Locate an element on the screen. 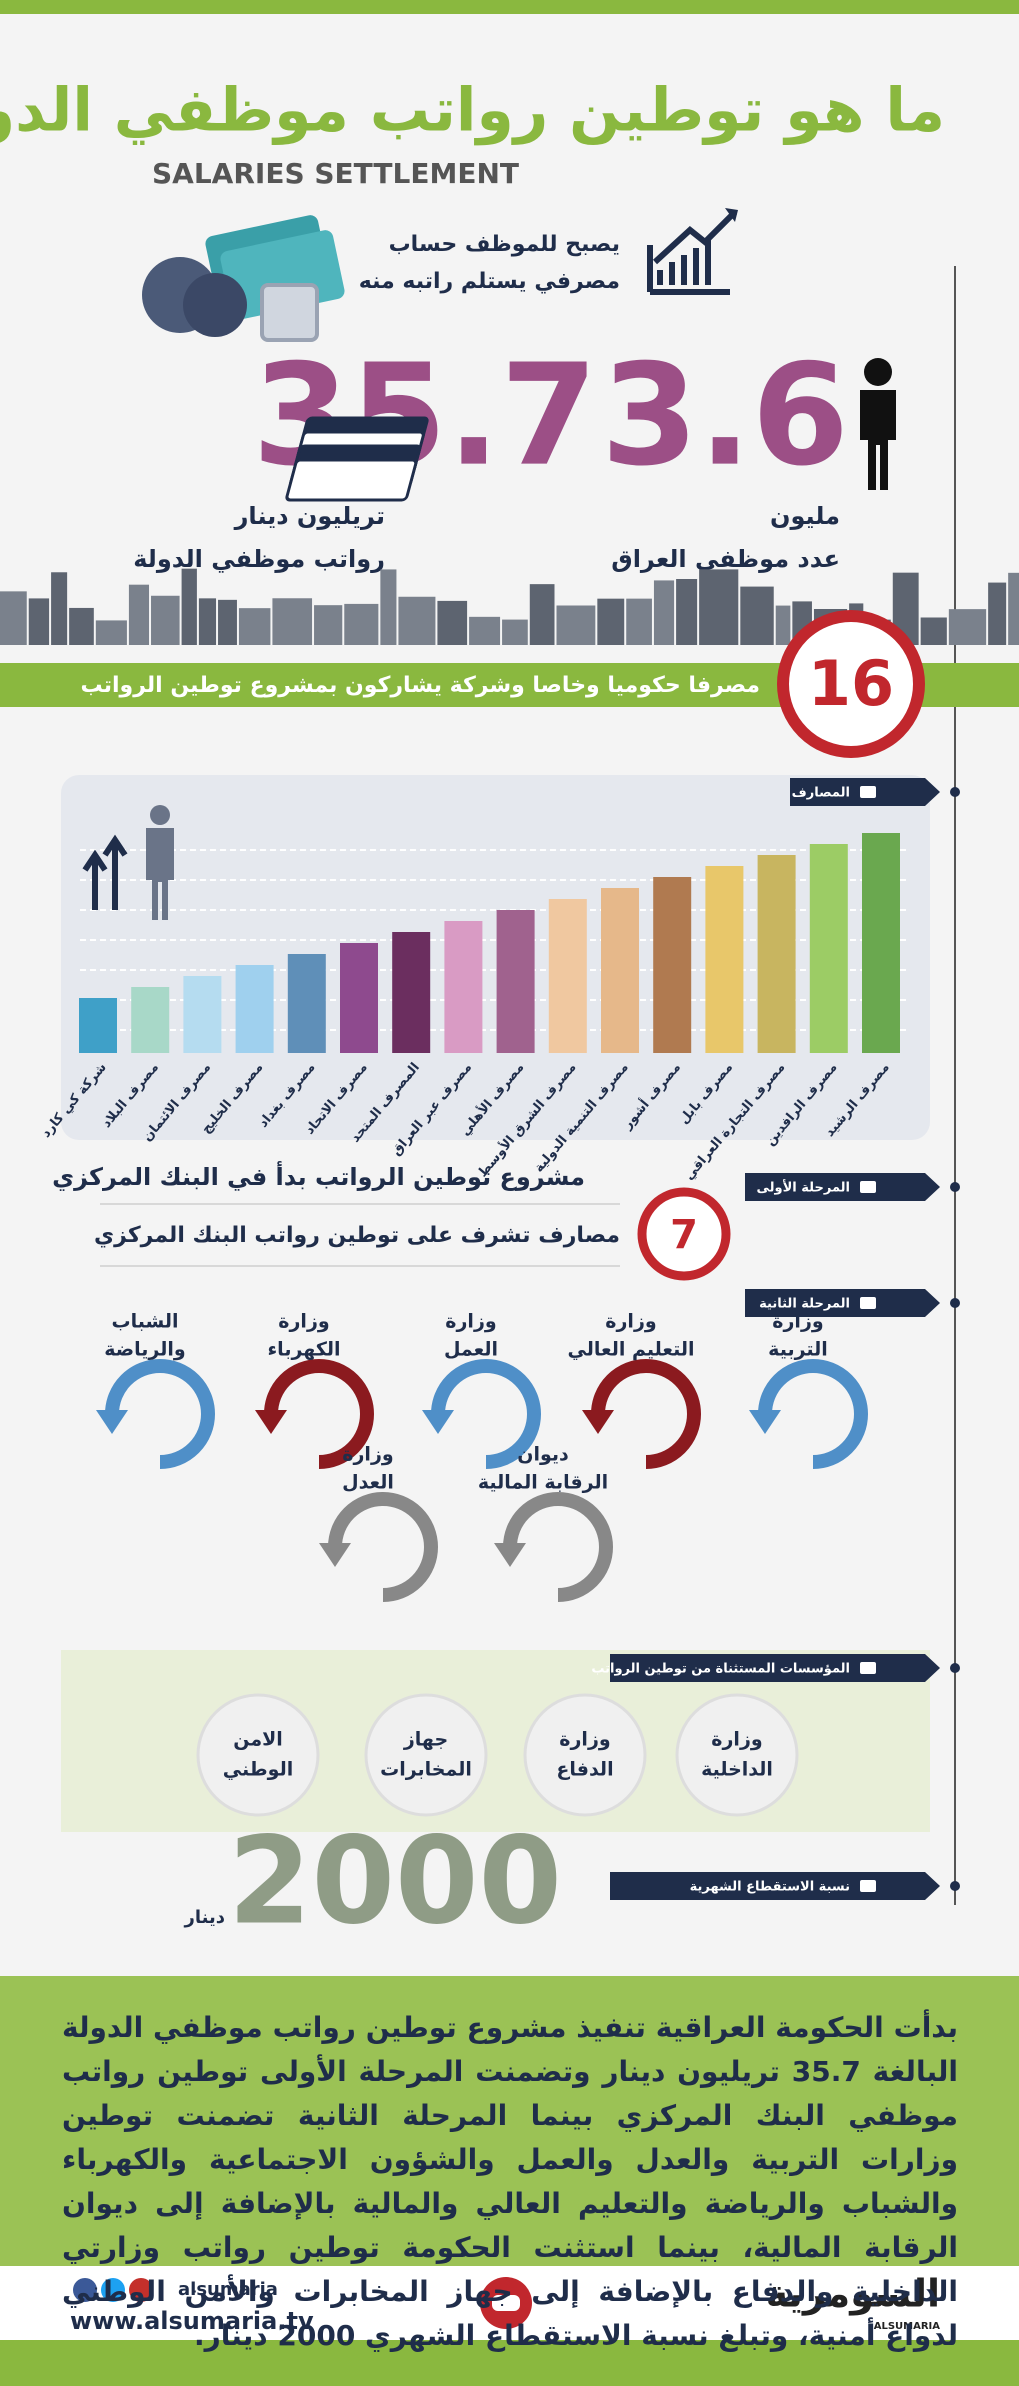 The image size is (1019, 2386). tag-label: المؤسسات المستثناة من توطين الرواتب is located at coordinates (720, 1669).